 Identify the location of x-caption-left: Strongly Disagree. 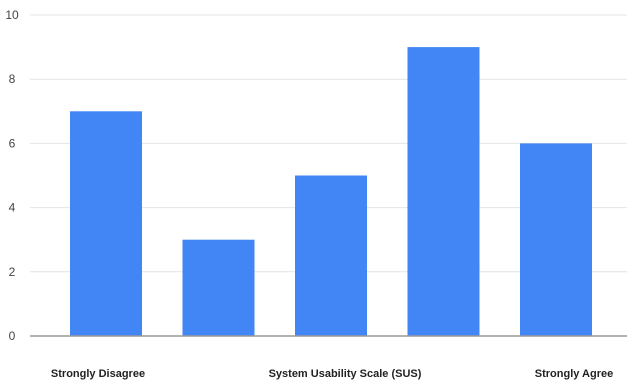
(98, 374).